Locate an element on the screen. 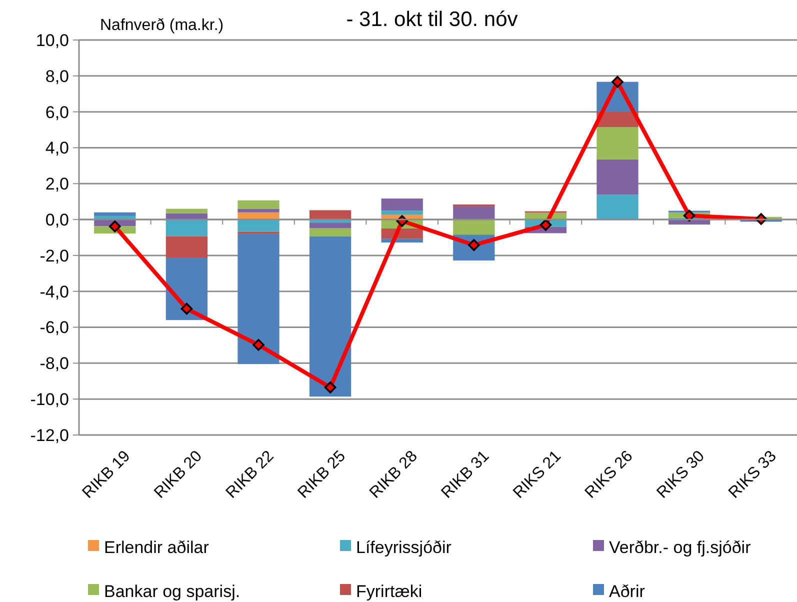 Image resolution: width=797 pixels, height=602 pixels. y-tick-label: -2,0 is located at coordinates (54, 256).